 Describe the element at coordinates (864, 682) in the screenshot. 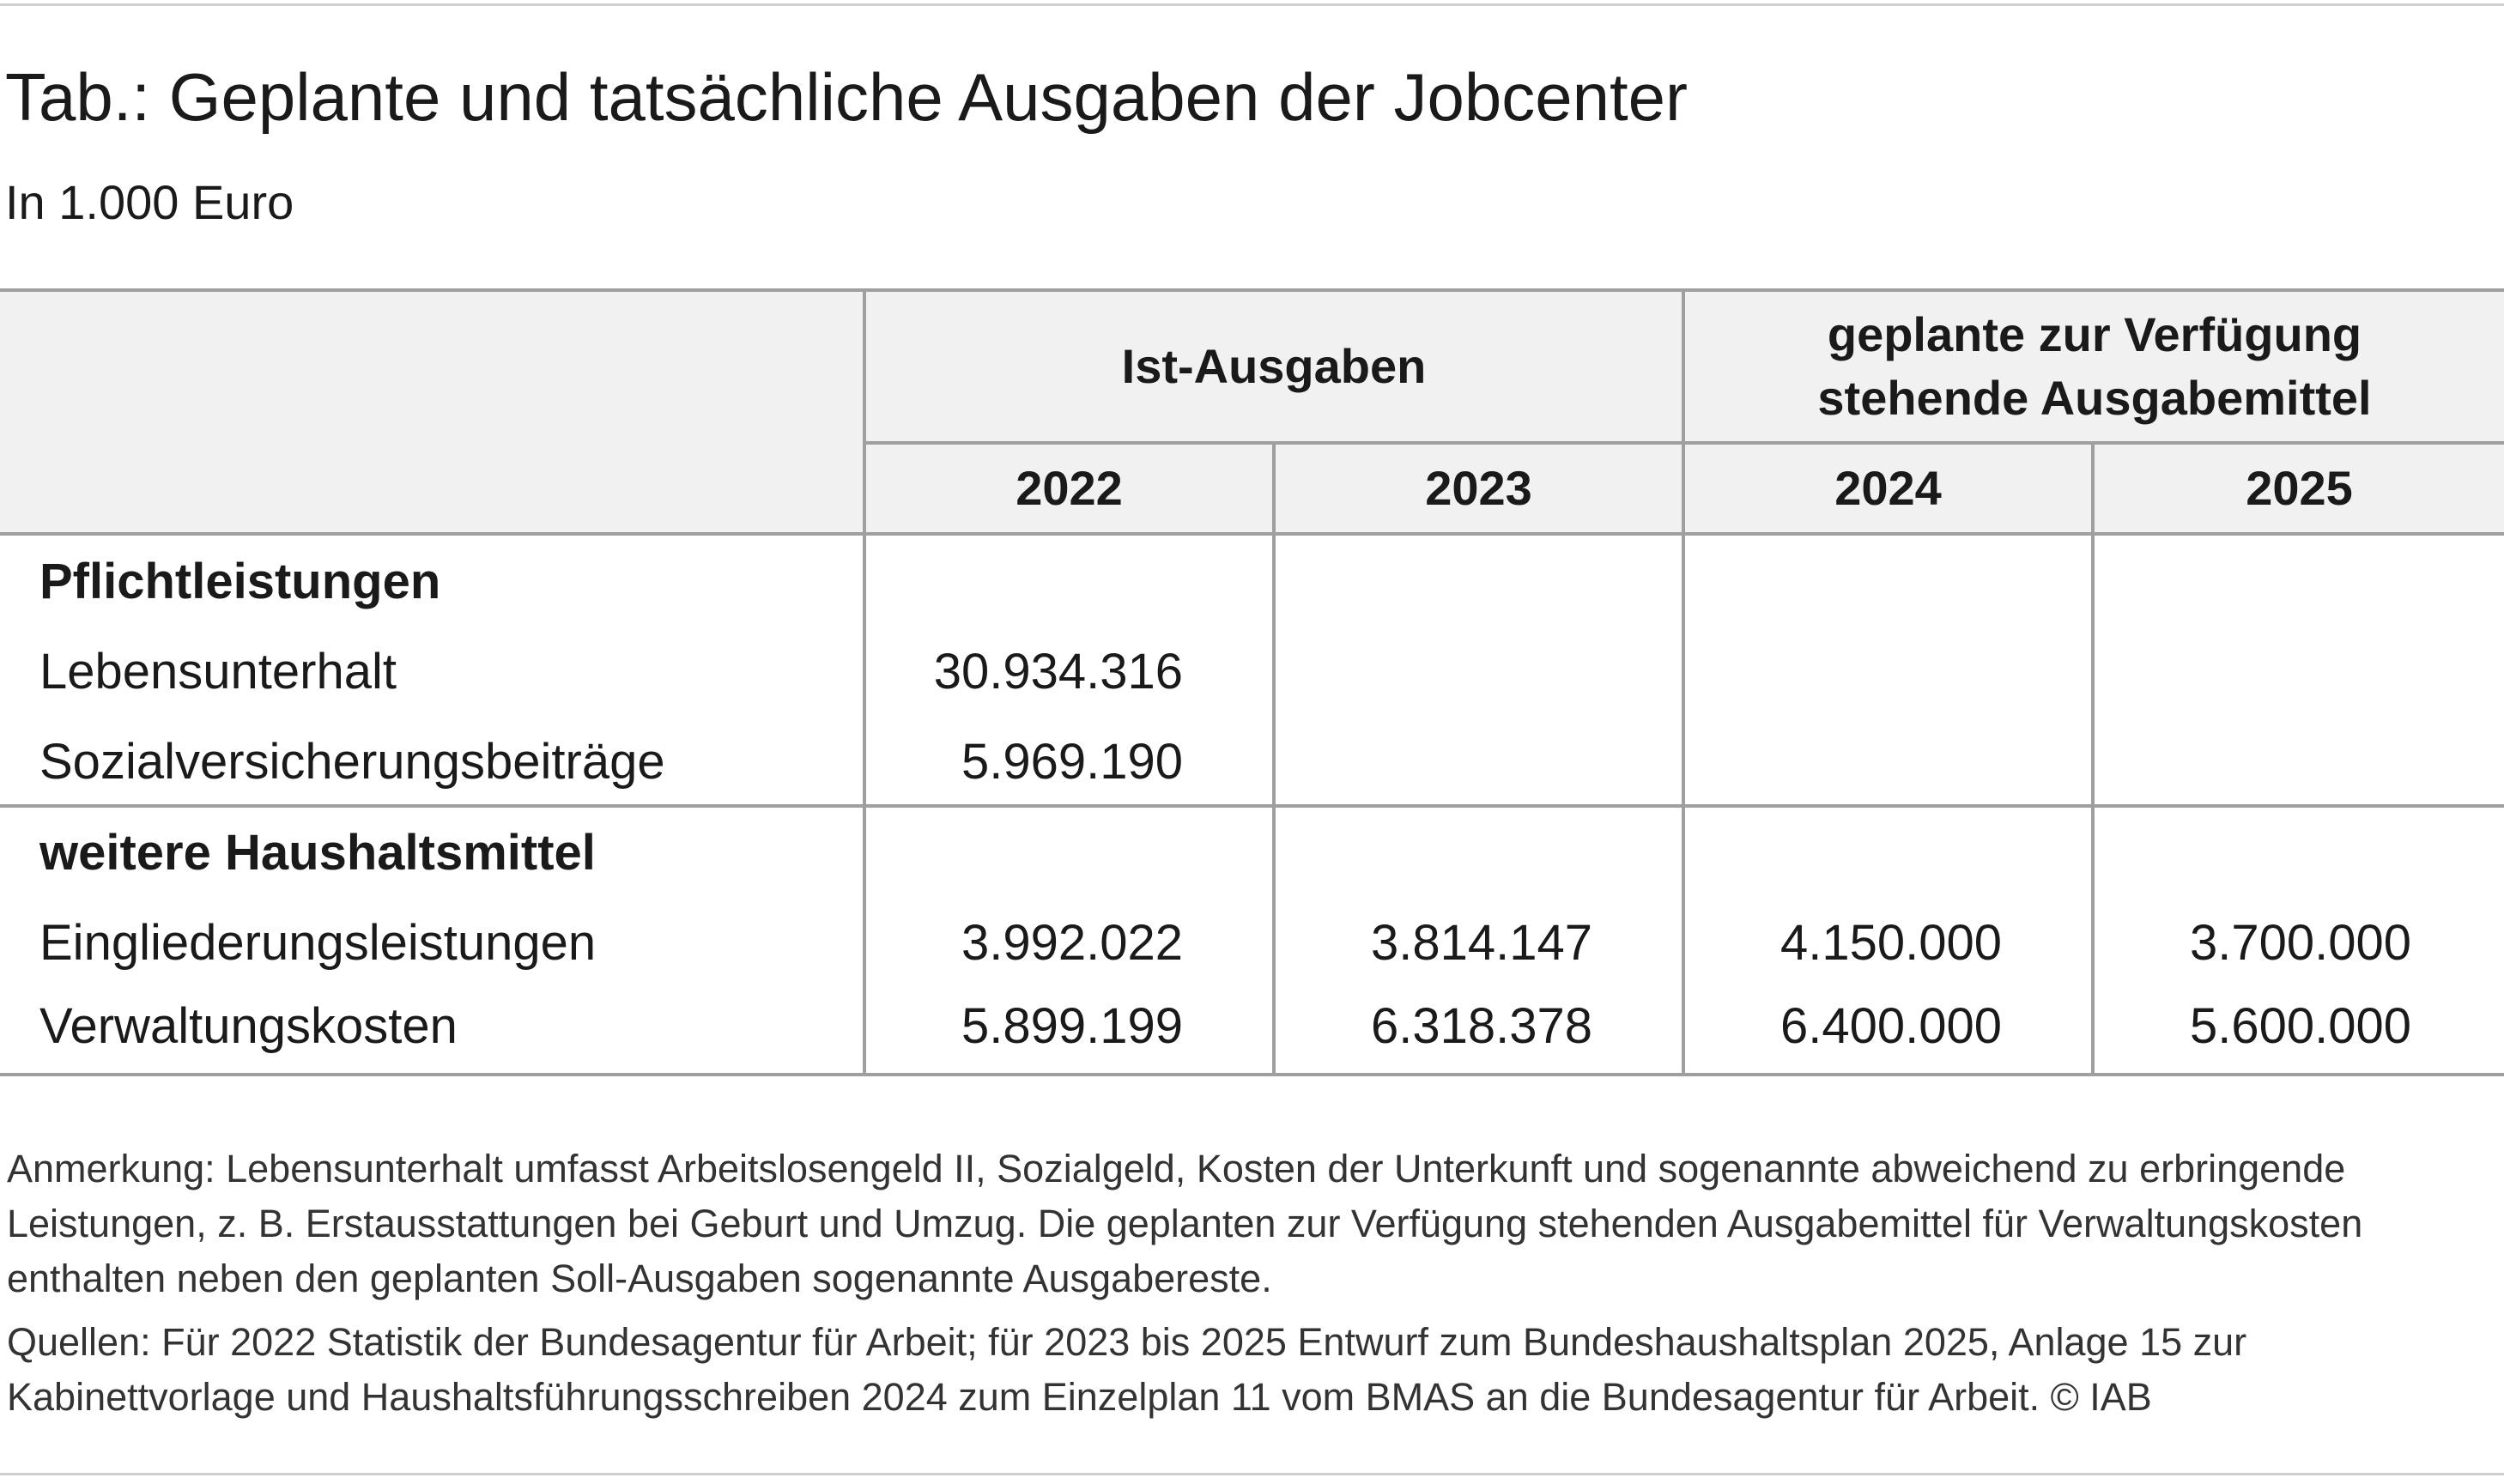

I see `column-divider-label` at that location.